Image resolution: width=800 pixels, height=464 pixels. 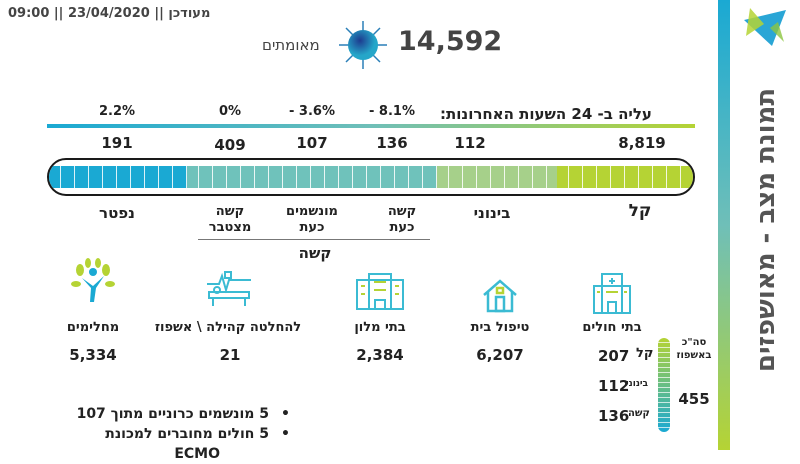 I want to click on value-severe: 136, so click(x=392, y=143).